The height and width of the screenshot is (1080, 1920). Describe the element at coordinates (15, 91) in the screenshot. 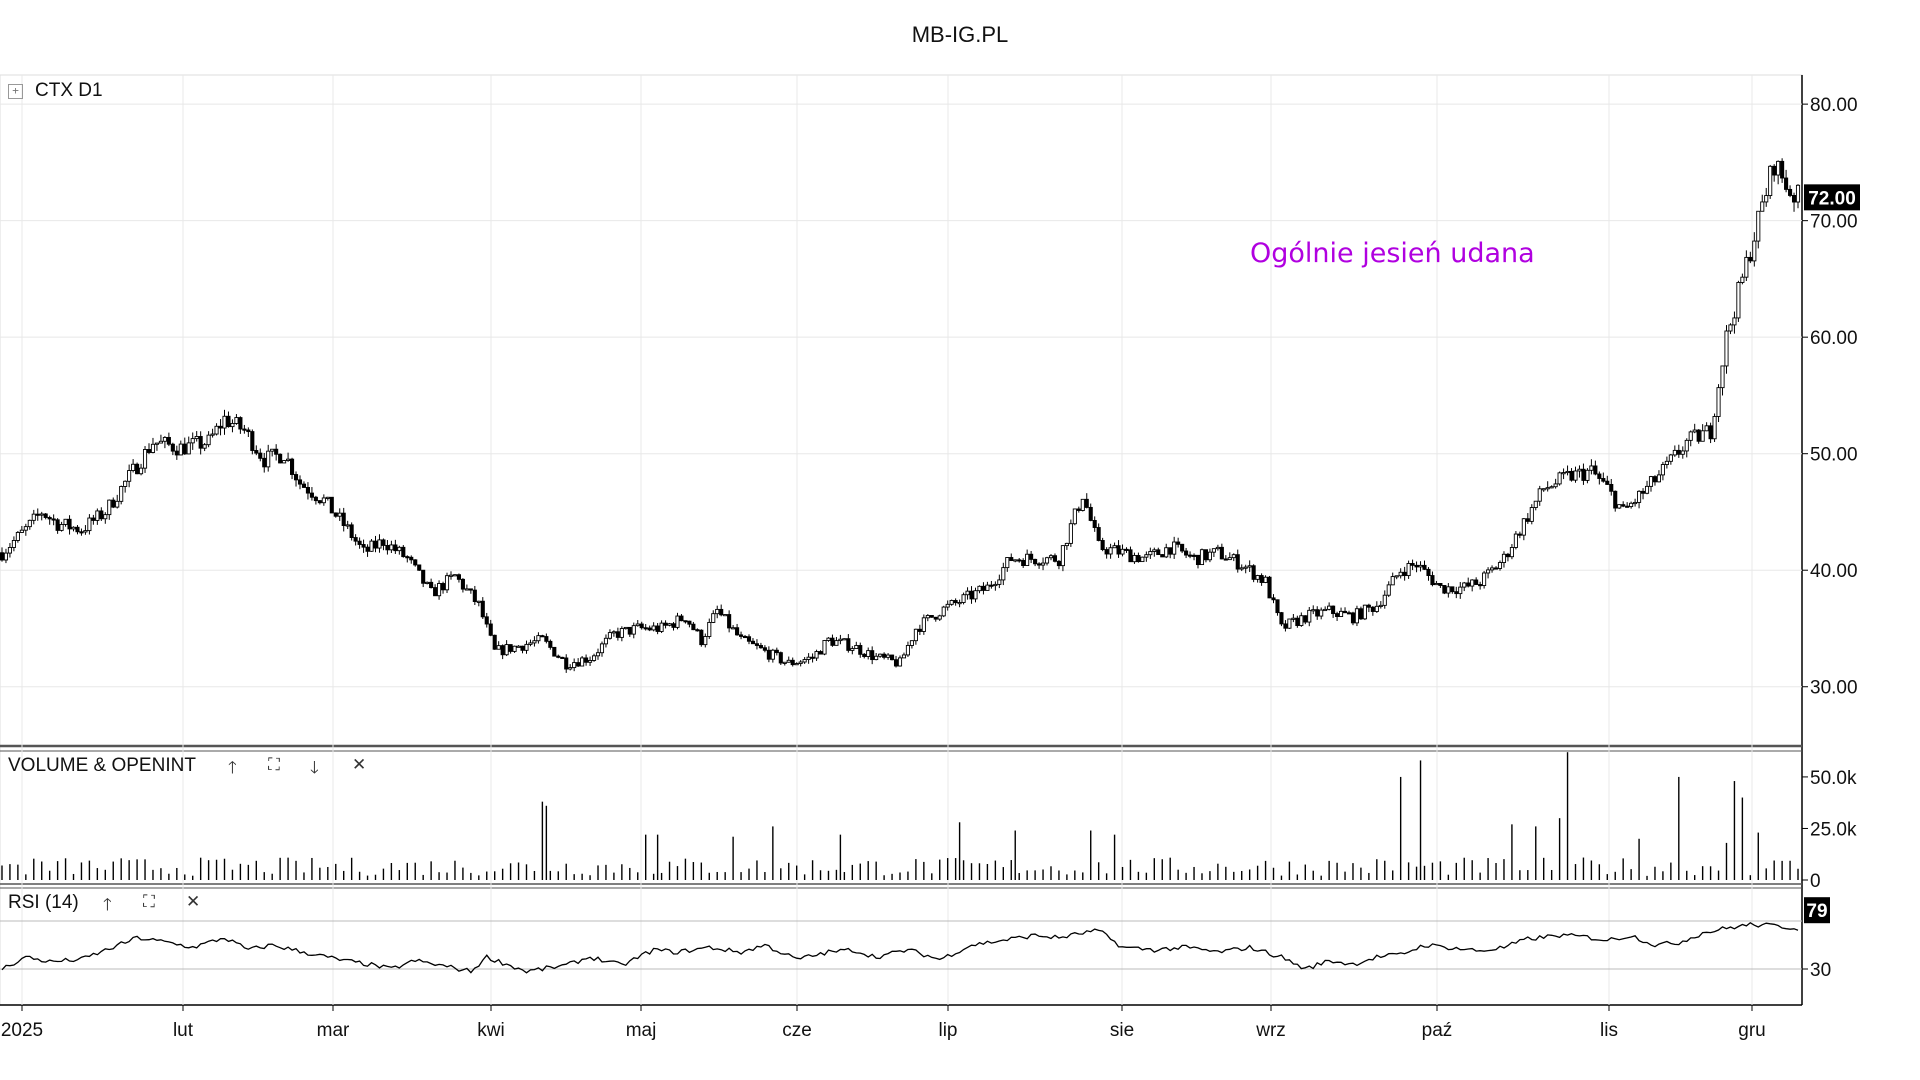

I see `plus-box-icon: +` at that location.